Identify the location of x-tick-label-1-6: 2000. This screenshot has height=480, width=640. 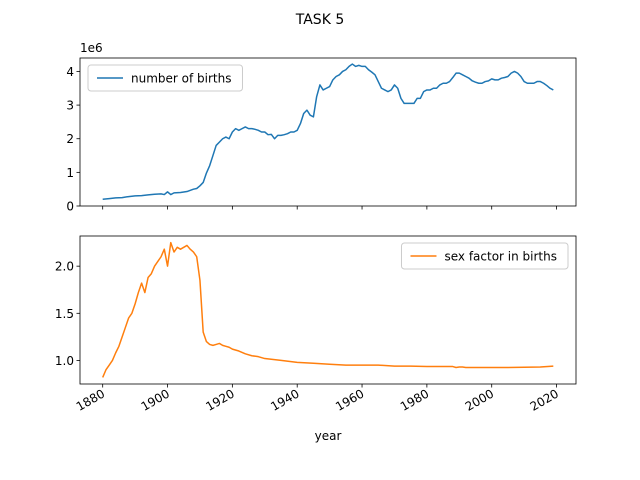
(479, 399).